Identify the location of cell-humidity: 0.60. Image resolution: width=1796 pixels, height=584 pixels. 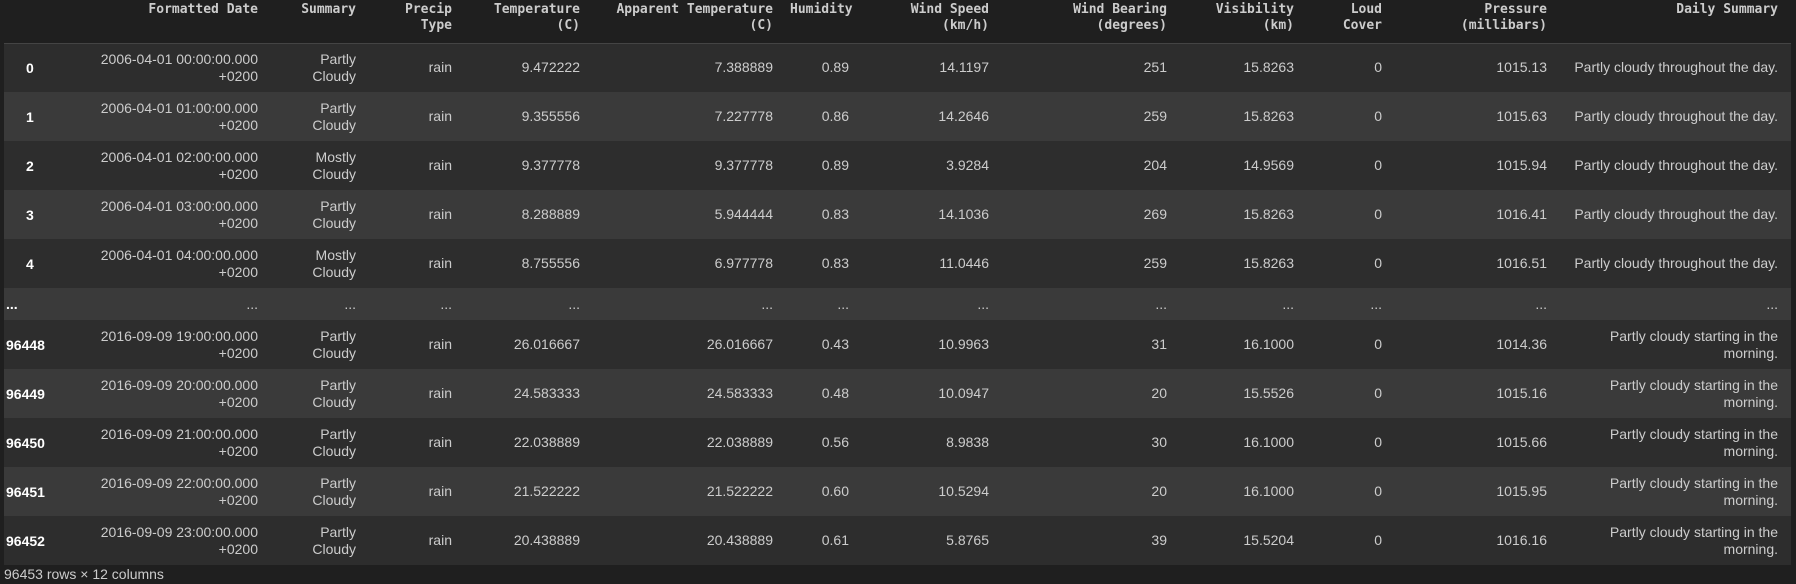
(835, 491).